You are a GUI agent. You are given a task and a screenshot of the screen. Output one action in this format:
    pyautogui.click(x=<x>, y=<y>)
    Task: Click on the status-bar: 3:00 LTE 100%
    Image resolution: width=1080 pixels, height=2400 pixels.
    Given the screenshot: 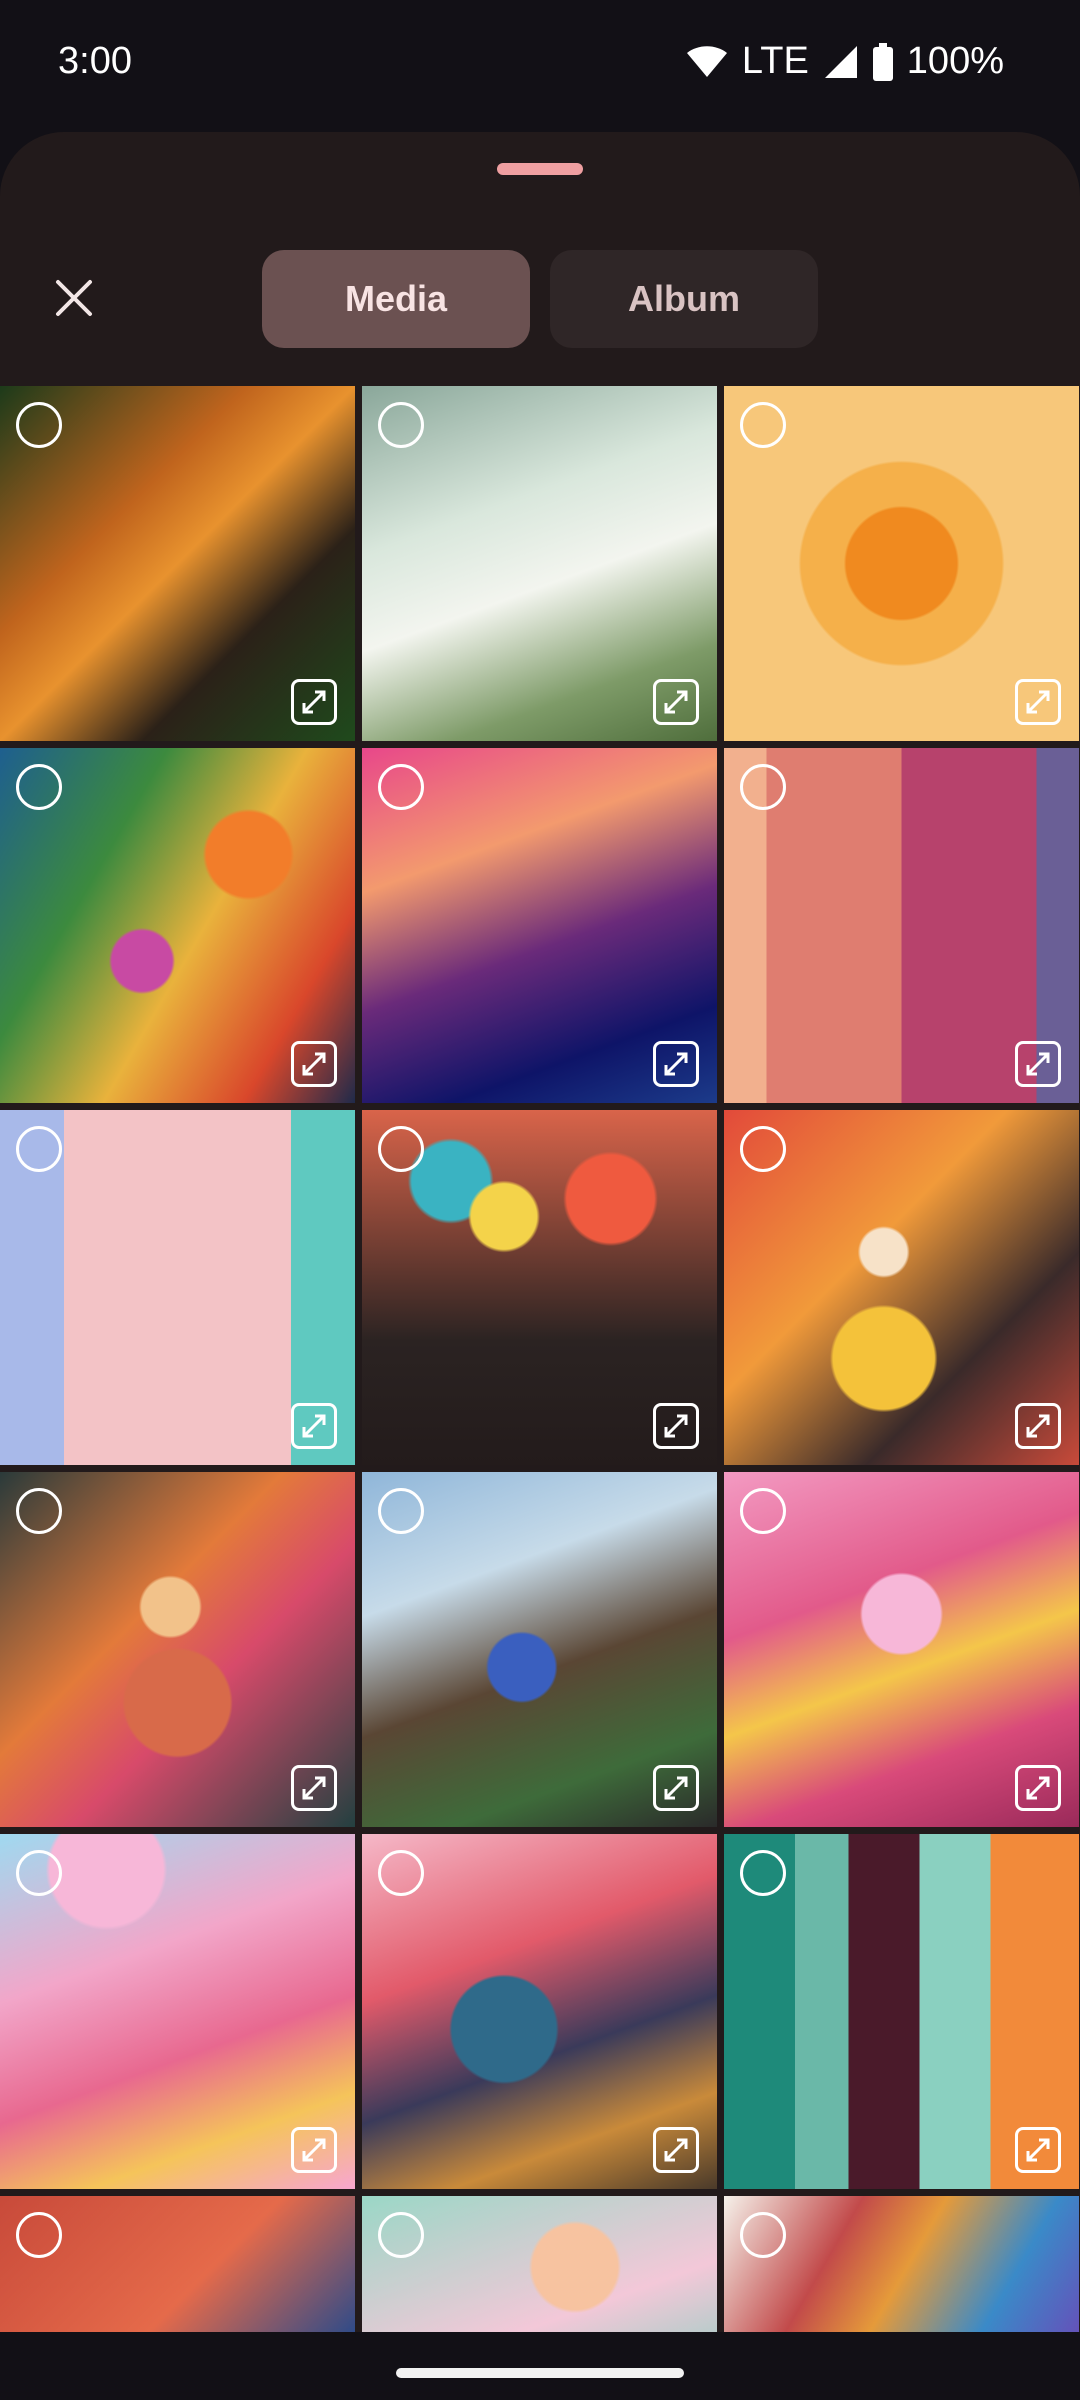 What is the action you would take?
    pyautogui.click(x=540, y=65)
    